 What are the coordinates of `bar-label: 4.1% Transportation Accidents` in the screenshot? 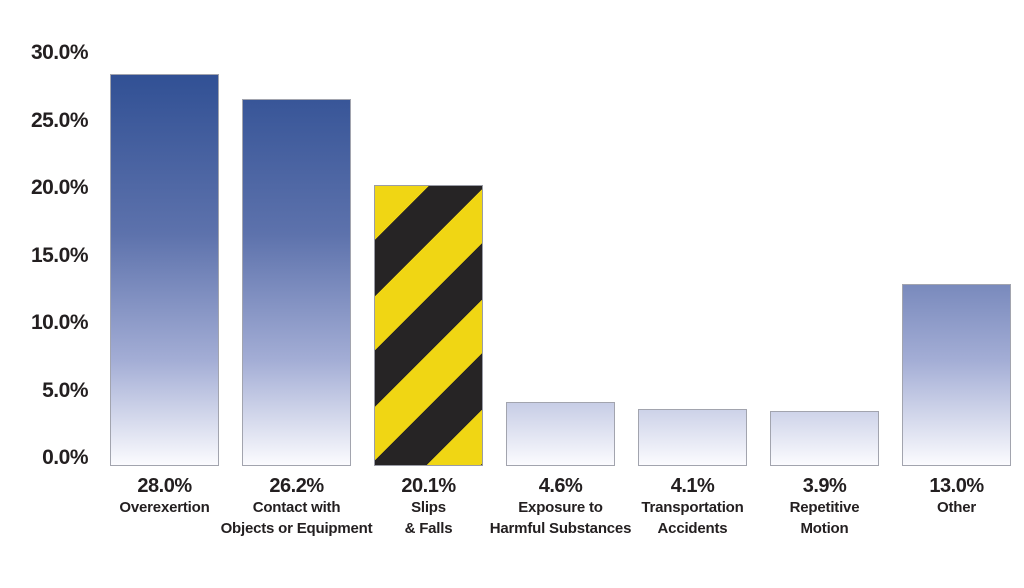 It's located at (693, 507).